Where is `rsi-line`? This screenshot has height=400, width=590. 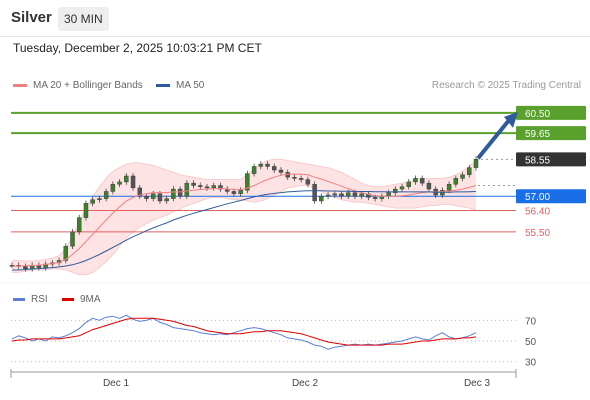
rsi-line is located at coordinates (244, 332).